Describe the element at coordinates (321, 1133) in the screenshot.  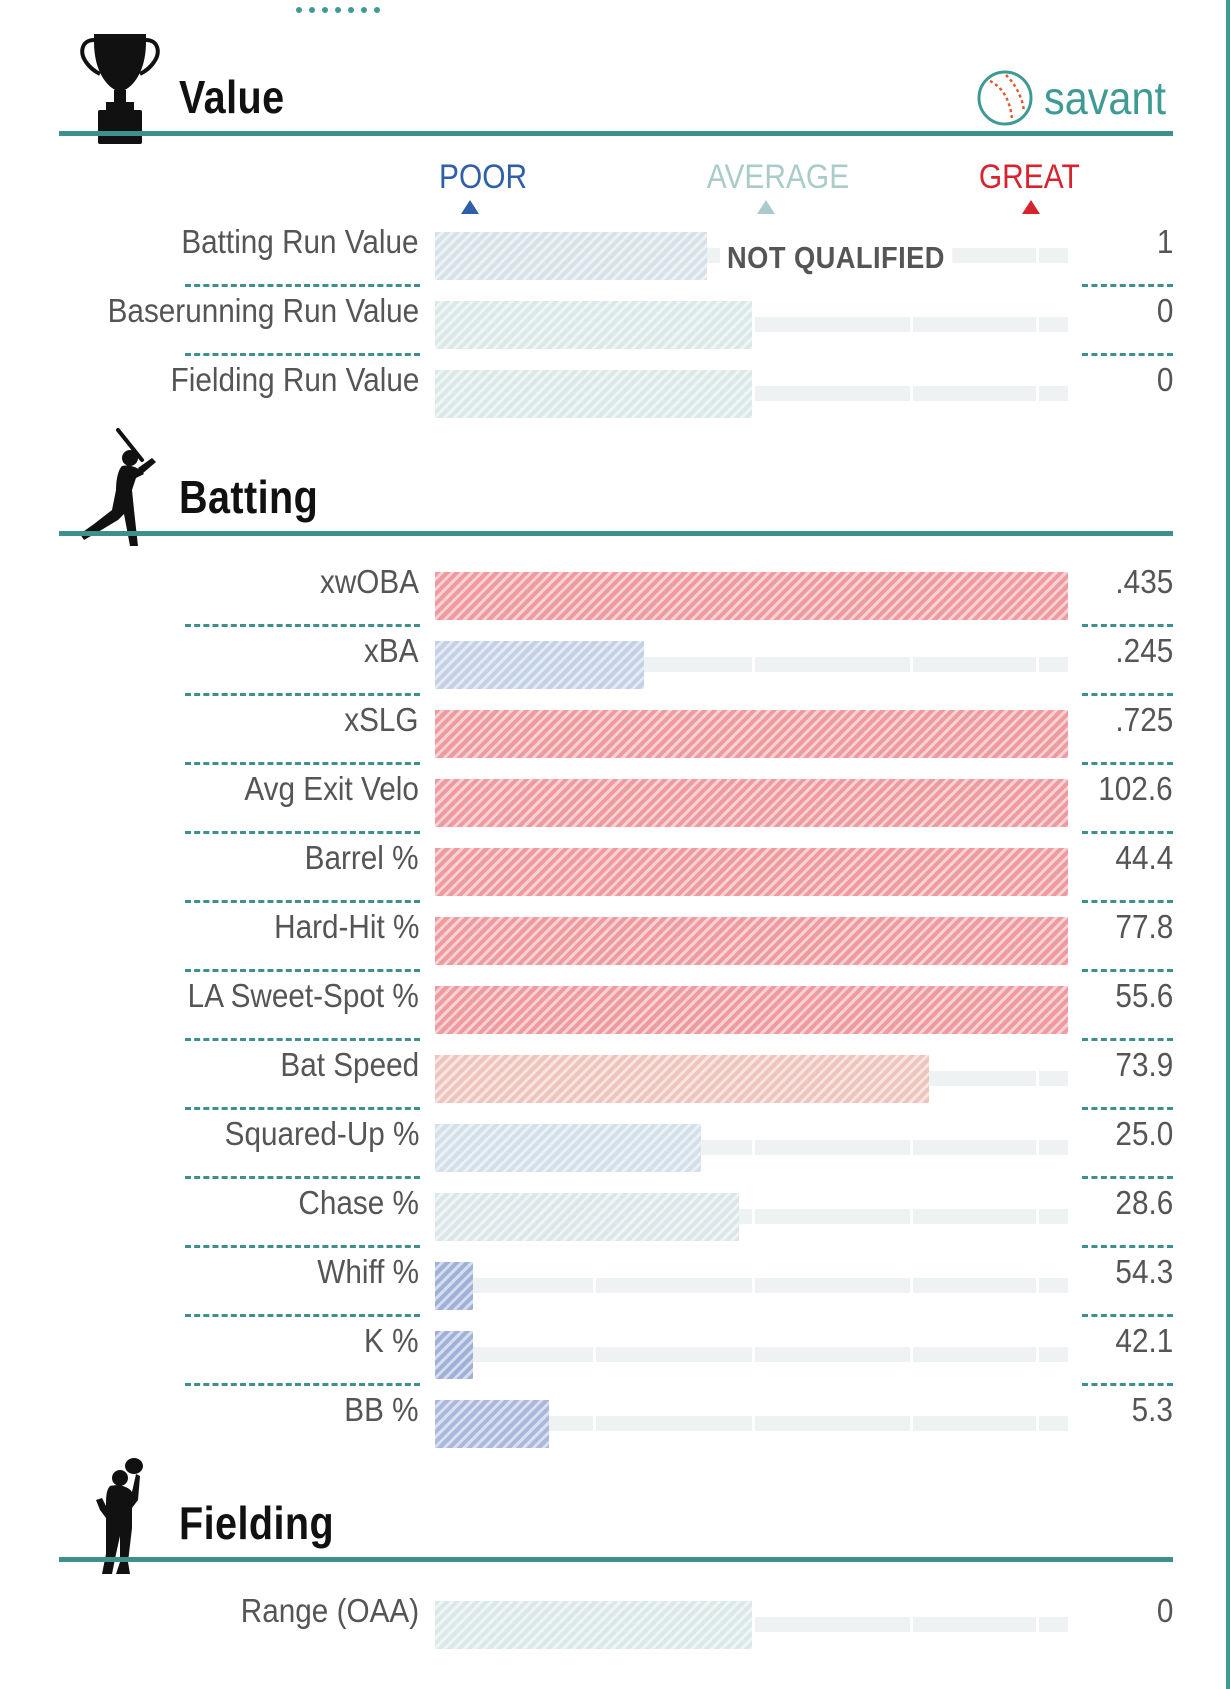
I see `metric-label: Squared-Up %` at that location.